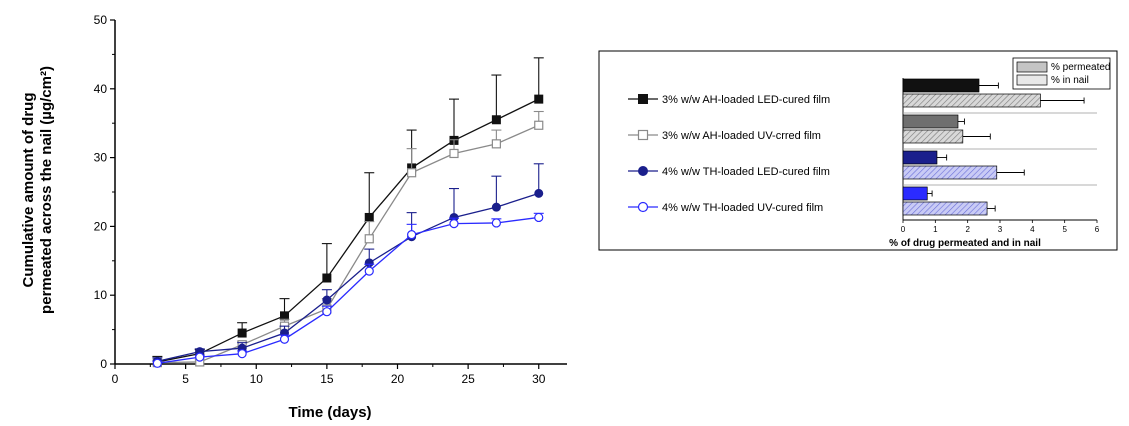  What do you see at coordinates (398, 379) in the screenshot?
I see `x-tick-label: 20` at bounding box center [398, 379].